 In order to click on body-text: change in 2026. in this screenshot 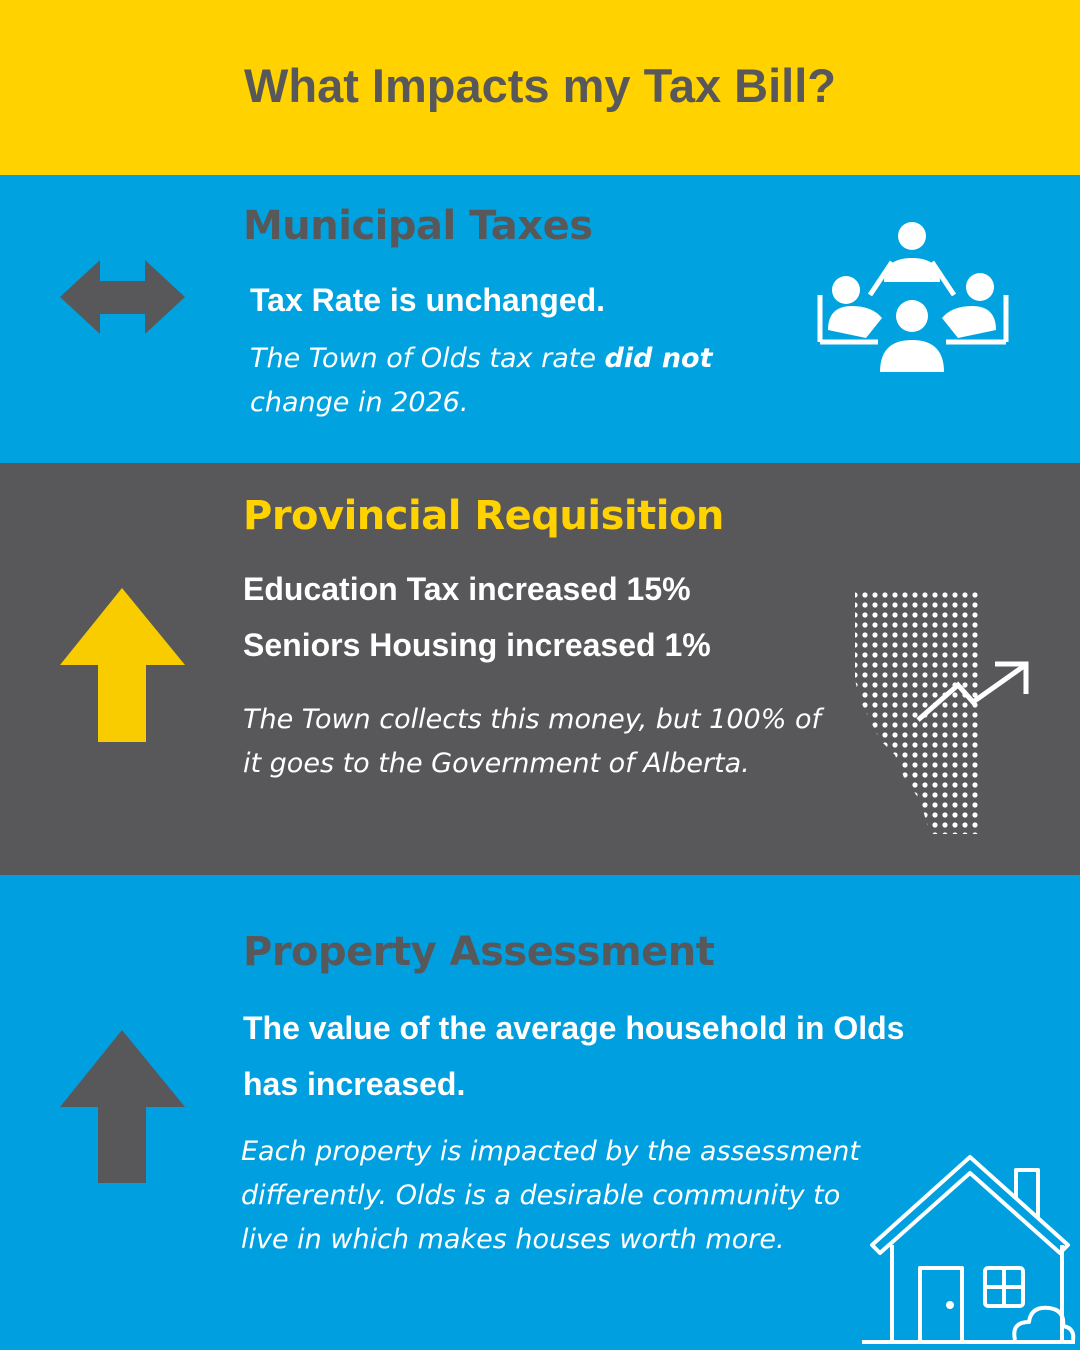, I will do `click(359, 402)`.